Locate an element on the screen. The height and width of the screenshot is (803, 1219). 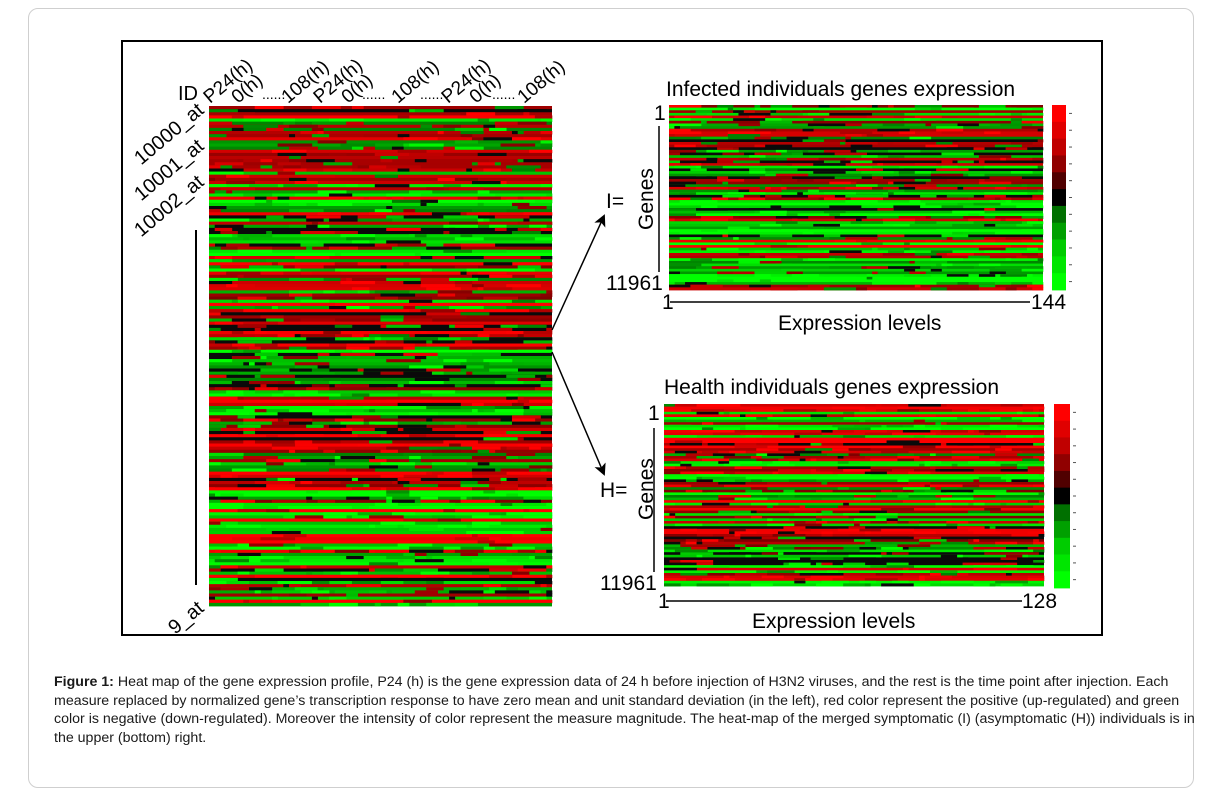
infected-x-start: 1 is located at coordinates (668, 302).